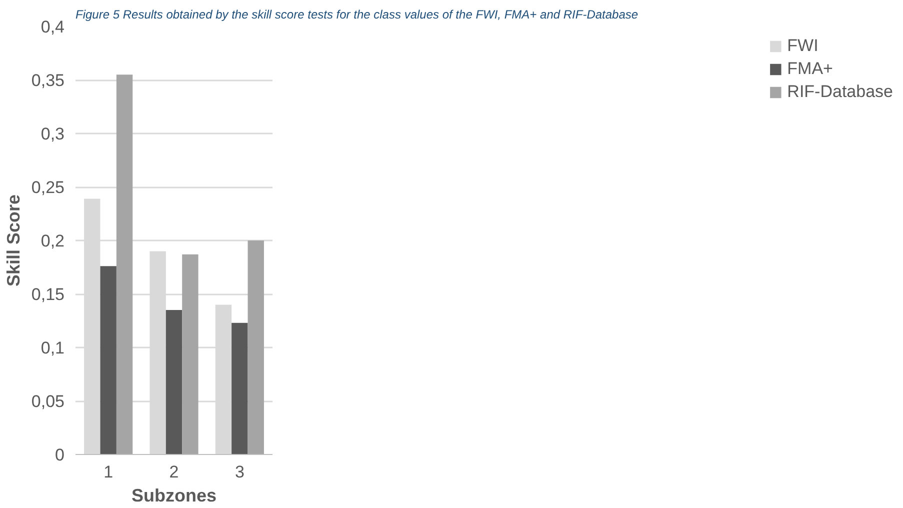 The width and height of the screenshot is (903, 508). What do you see at coordinates (52, 134) in the screenshot?
I see `y-tick-label: 0,3` at bounding box center [52, 134].